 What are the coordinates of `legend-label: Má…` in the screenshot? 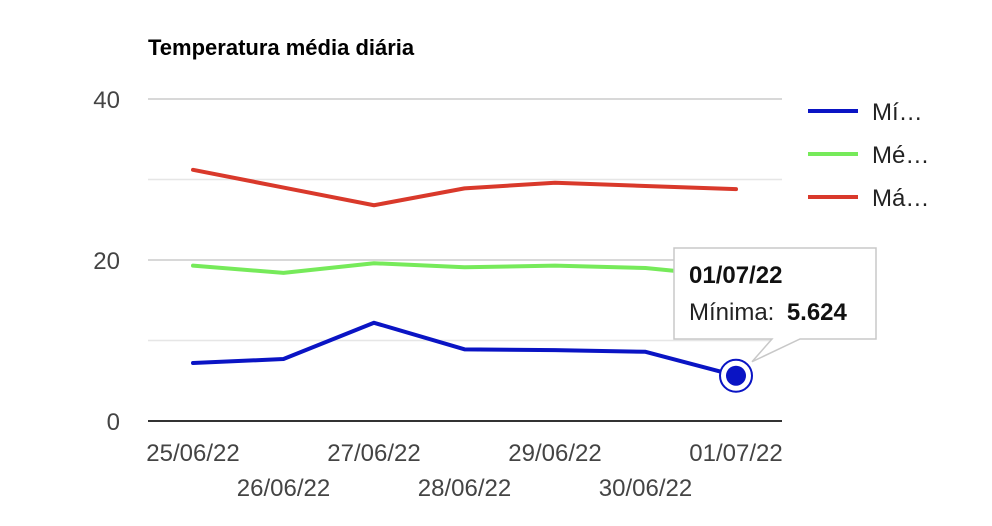 It's located at (900, 198).